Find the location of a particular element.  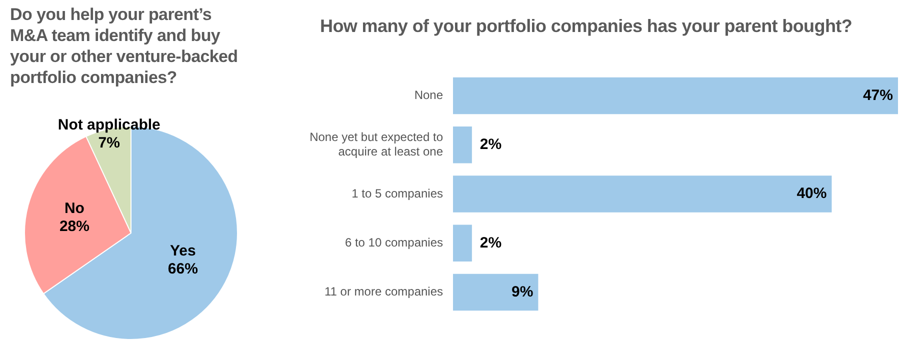

y-tick-label: None is located at coordinates (429, 95).